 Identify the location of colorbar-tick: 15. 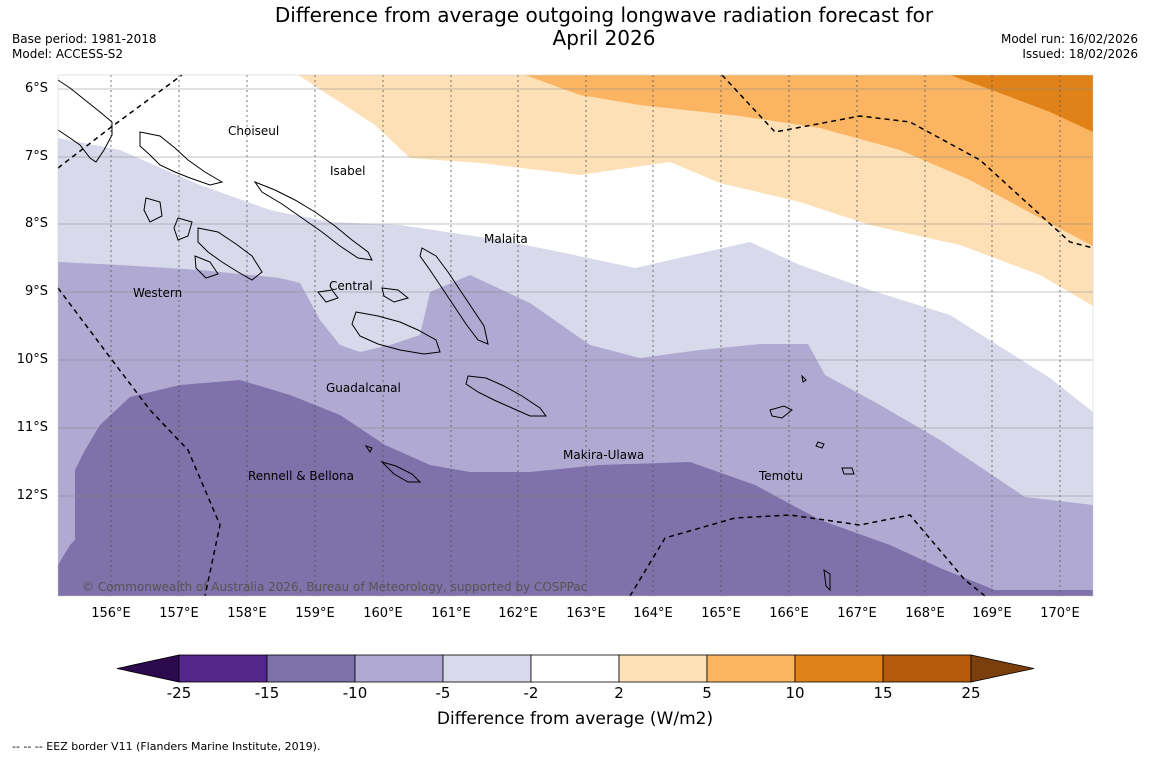
(883, 693).